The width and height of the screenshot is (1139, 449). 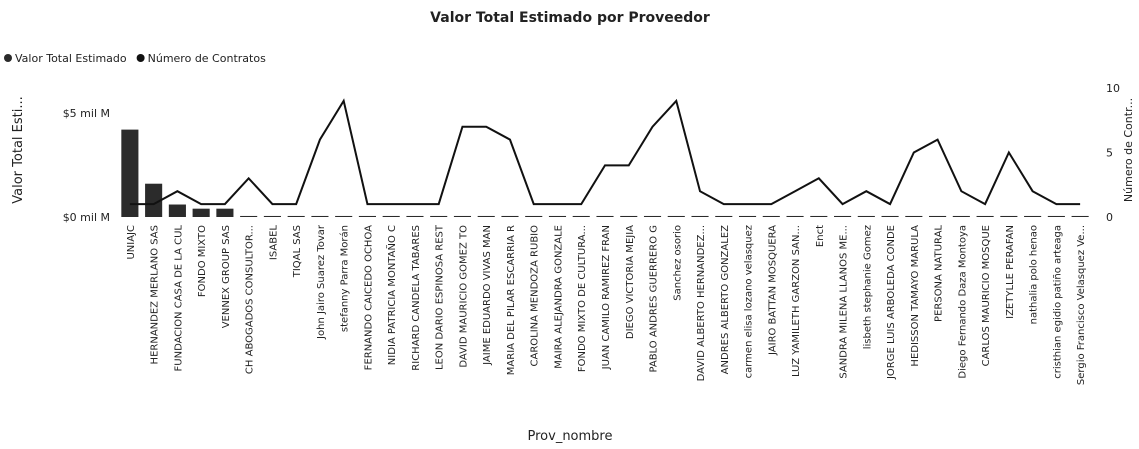 I want to click on x-tick-label: cristhian egidio patiño arteaga, so click(x=1057, y=302).